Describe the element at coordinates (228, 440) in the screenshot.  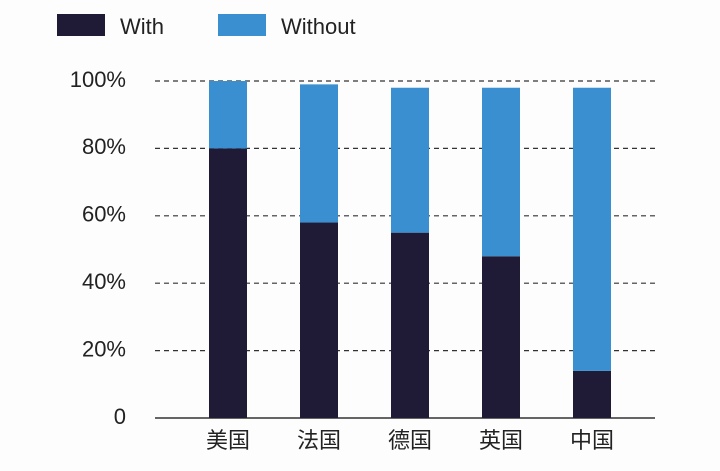
I see `x-tick-label: 美国` at that location.